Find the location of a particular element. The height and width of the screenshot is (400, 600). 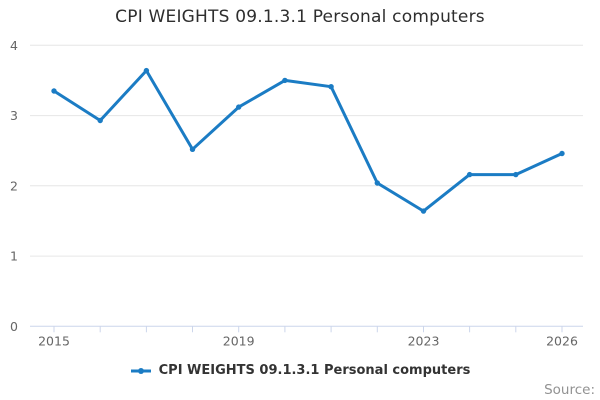

x-tick-label: 2023 is located at coordinates (424, 340).